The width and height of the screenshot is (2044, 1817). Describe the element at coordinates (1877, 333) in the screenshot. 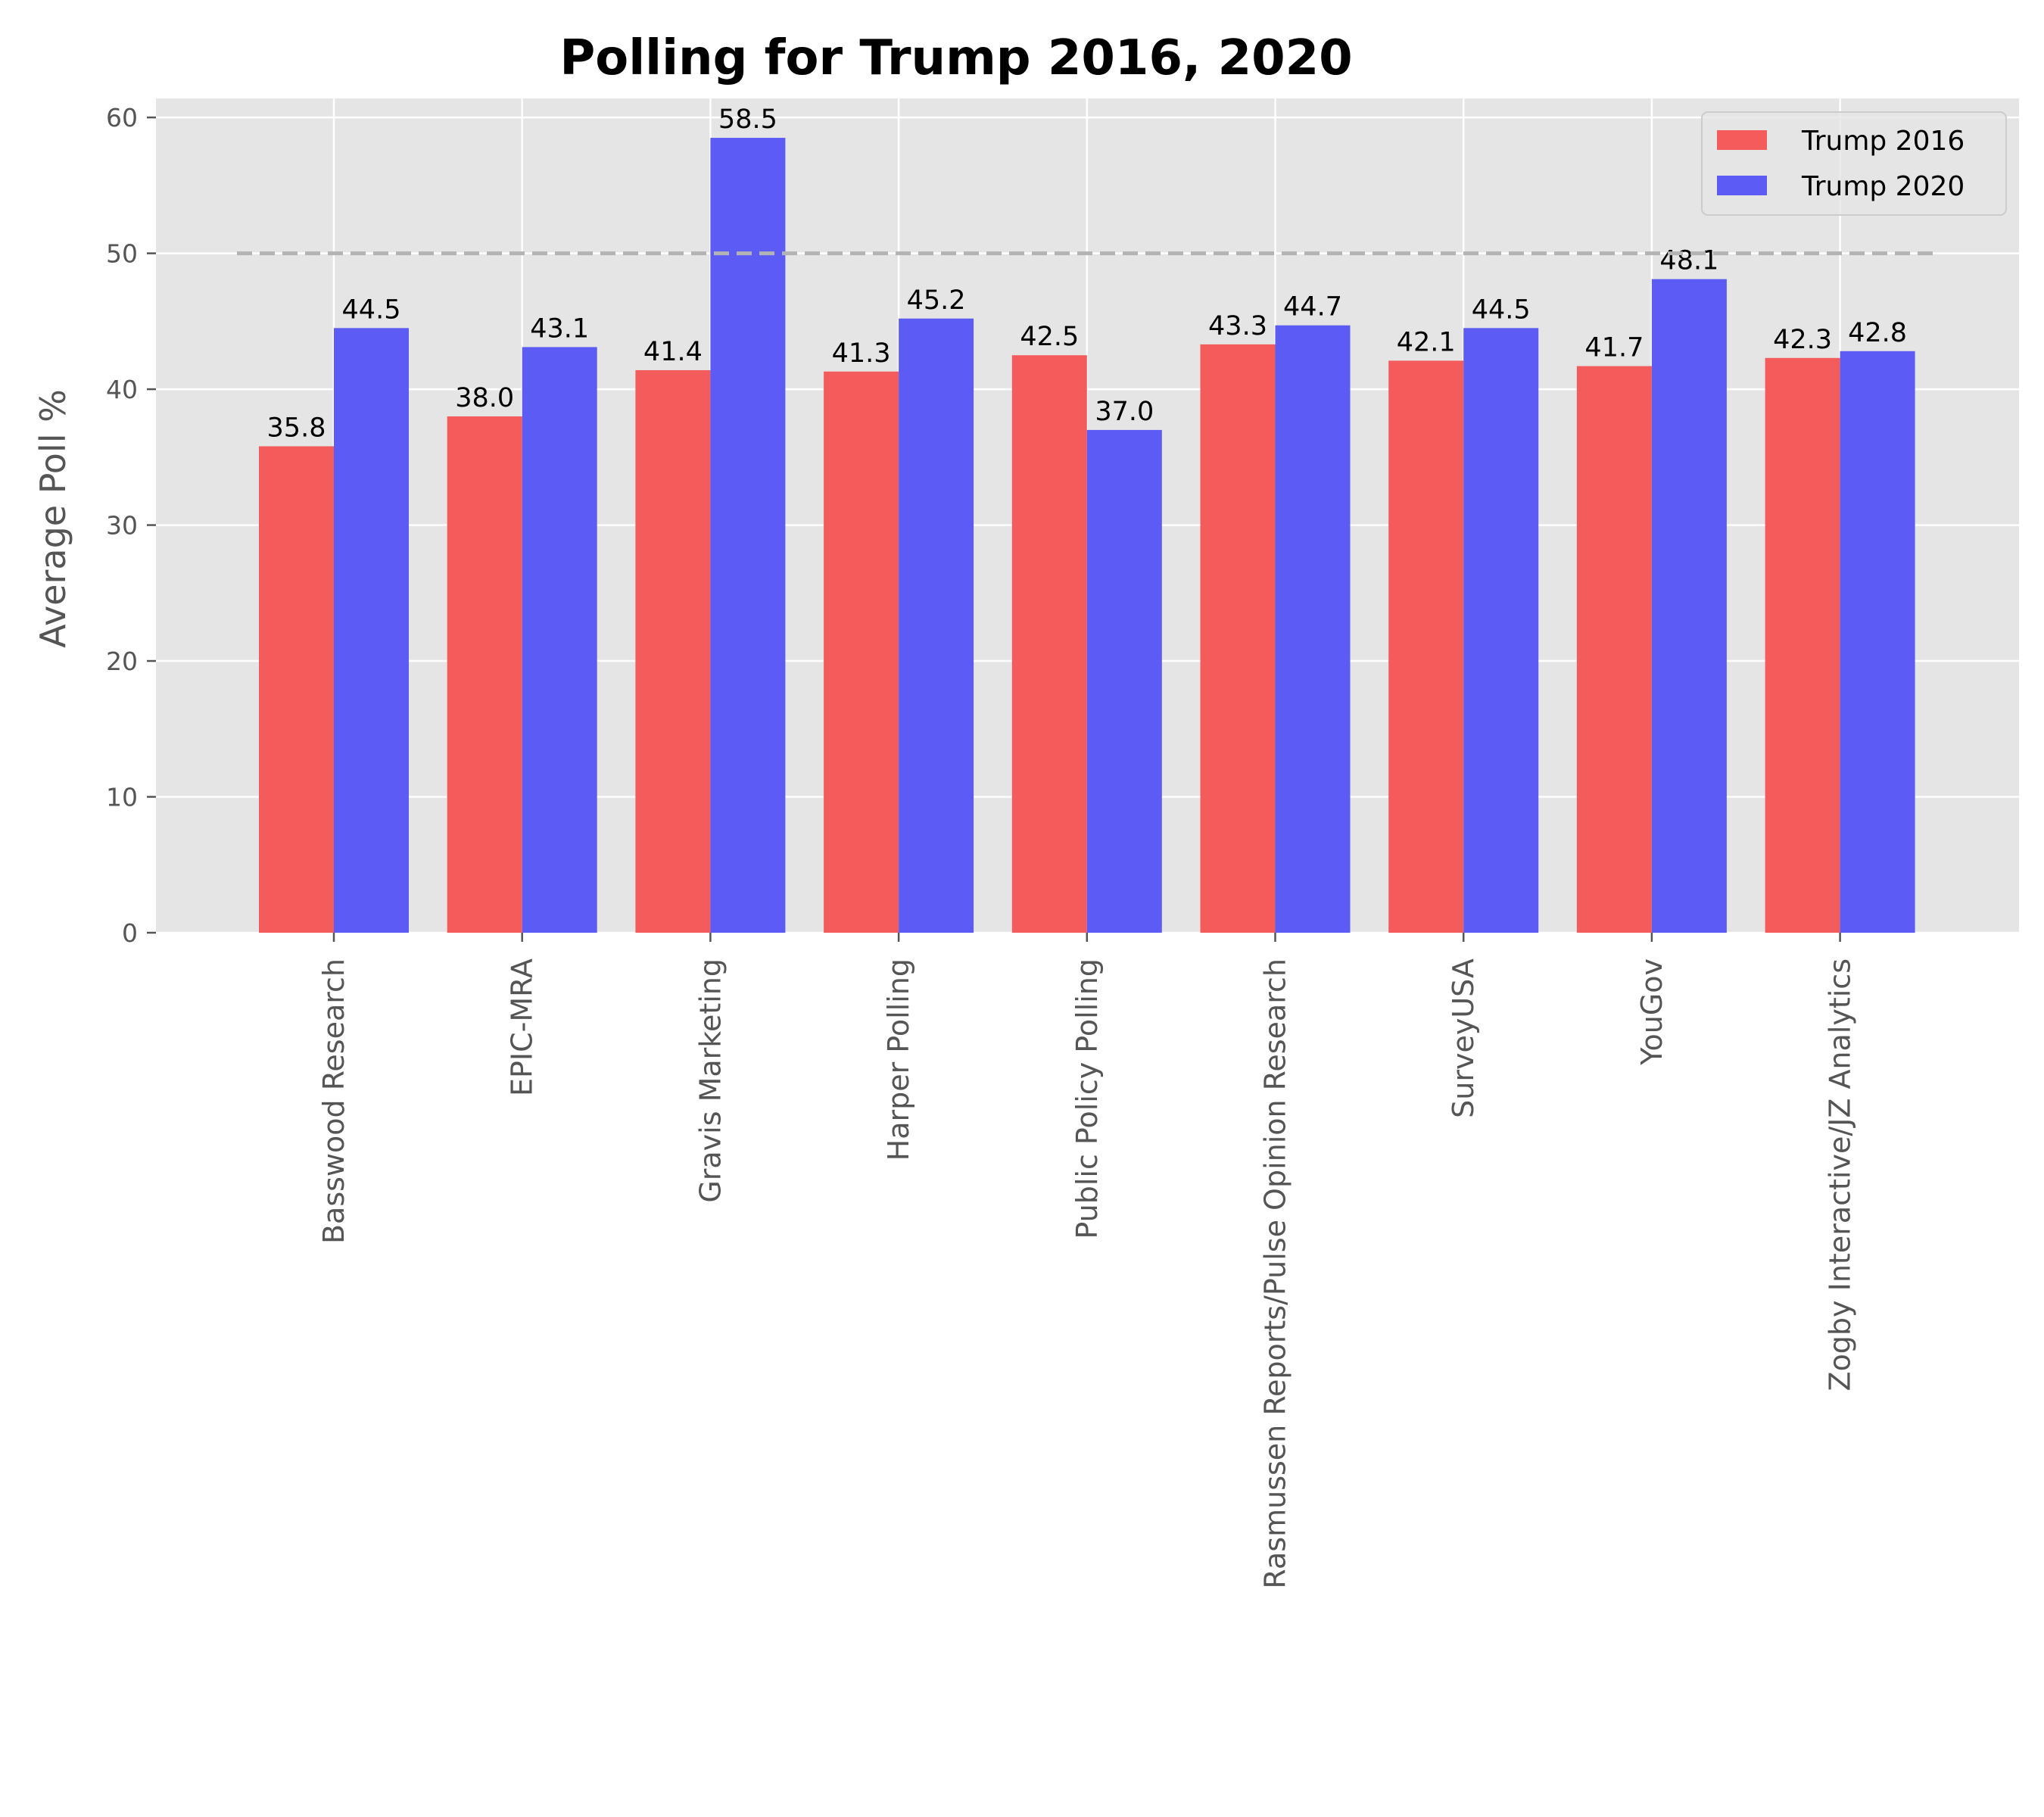

I see `data-label: 42.8` at that location.